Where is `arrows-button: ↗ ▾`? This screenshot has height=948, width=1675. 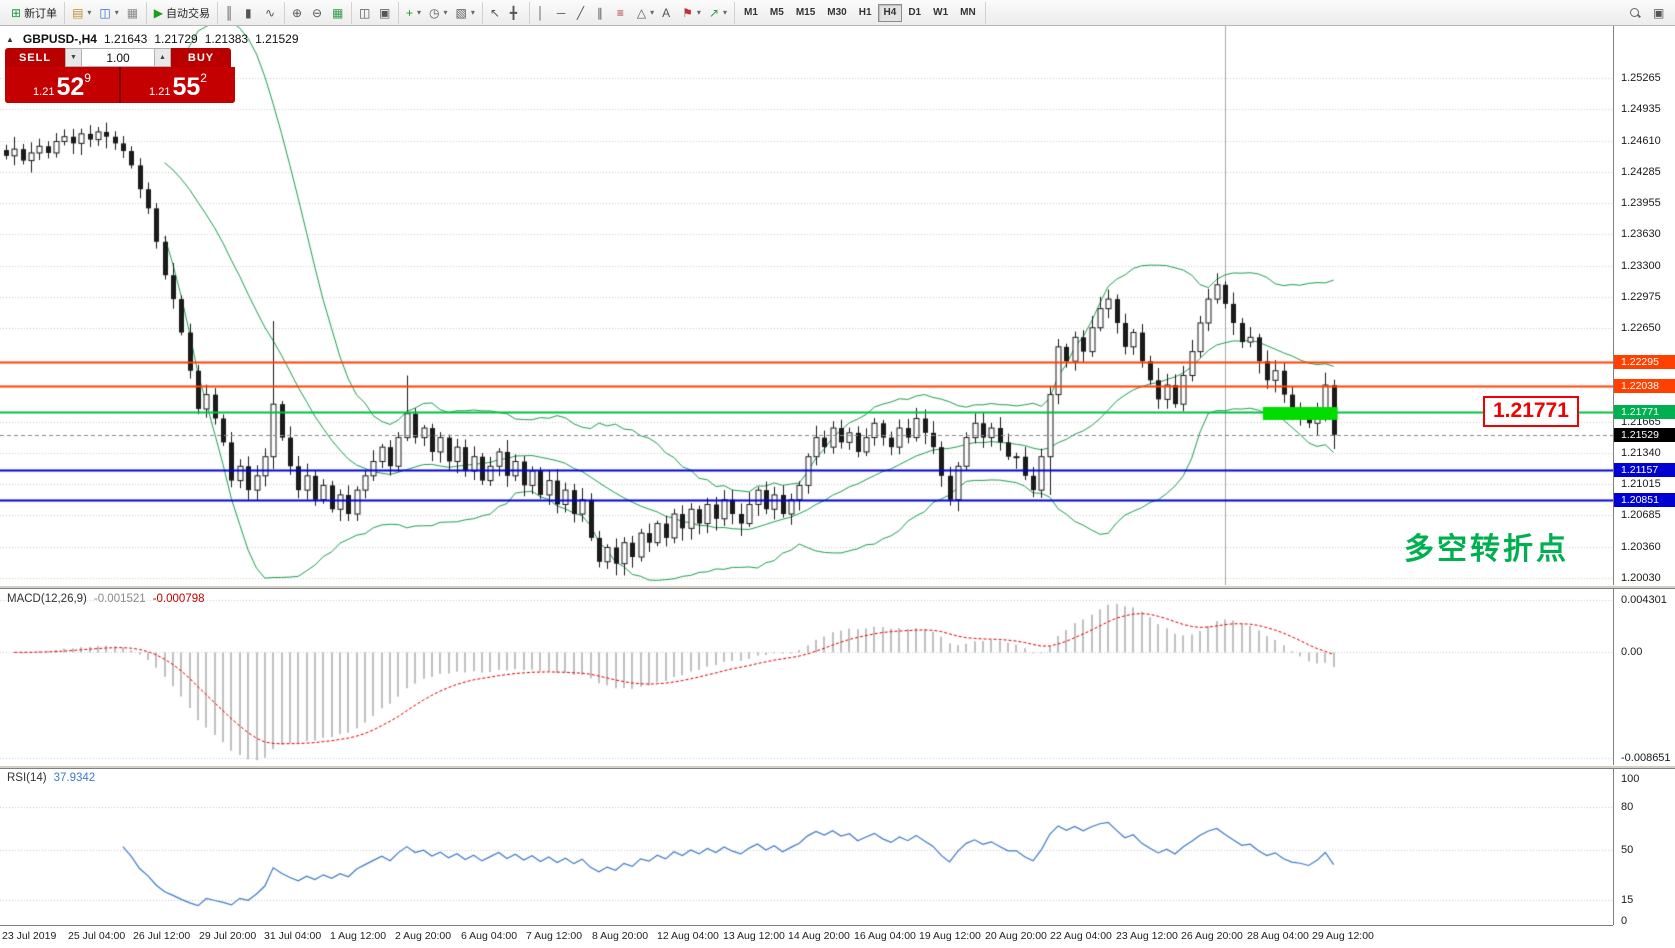
arrows-button: ↗ ▾ is located at coordinates (718, 13).